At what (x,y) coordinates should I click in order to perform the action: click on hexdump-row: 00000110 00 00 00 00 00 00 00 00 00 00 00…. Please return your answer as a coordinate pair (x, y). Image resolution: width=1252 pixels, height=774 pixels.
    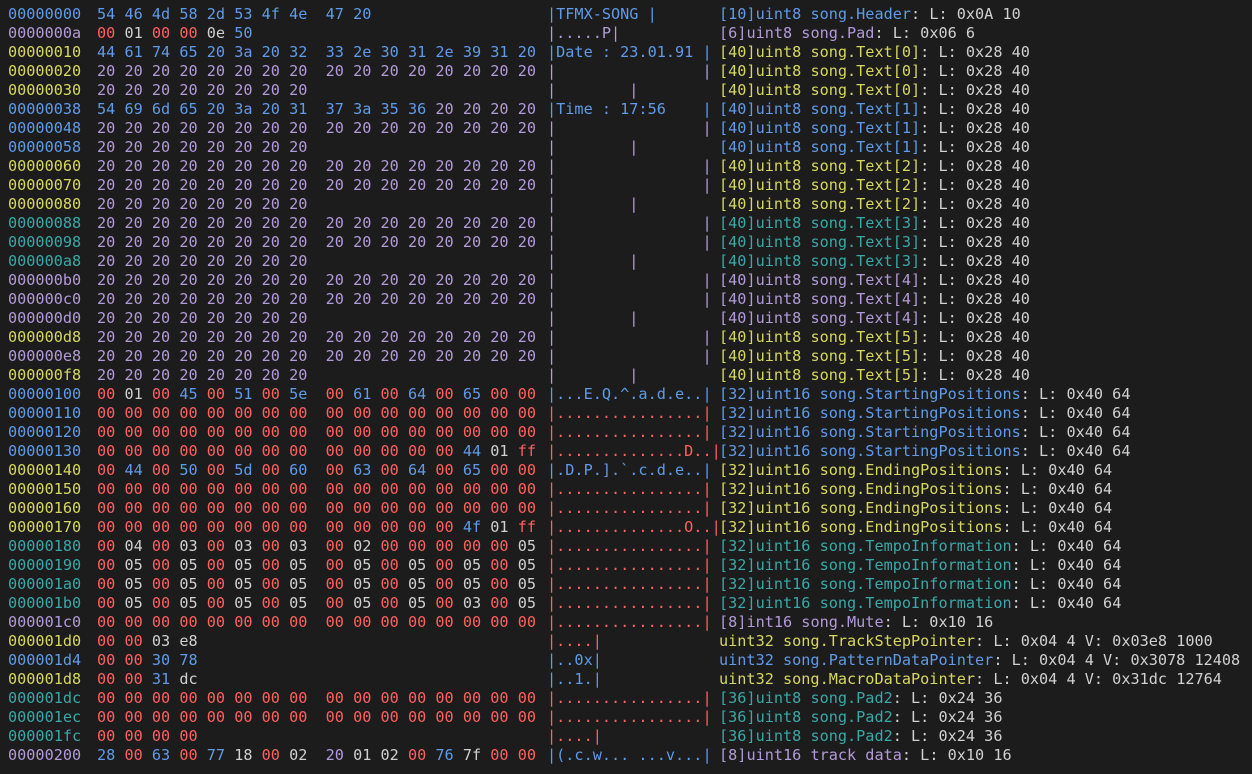
    Looking at the image, I should click on (626, 413).